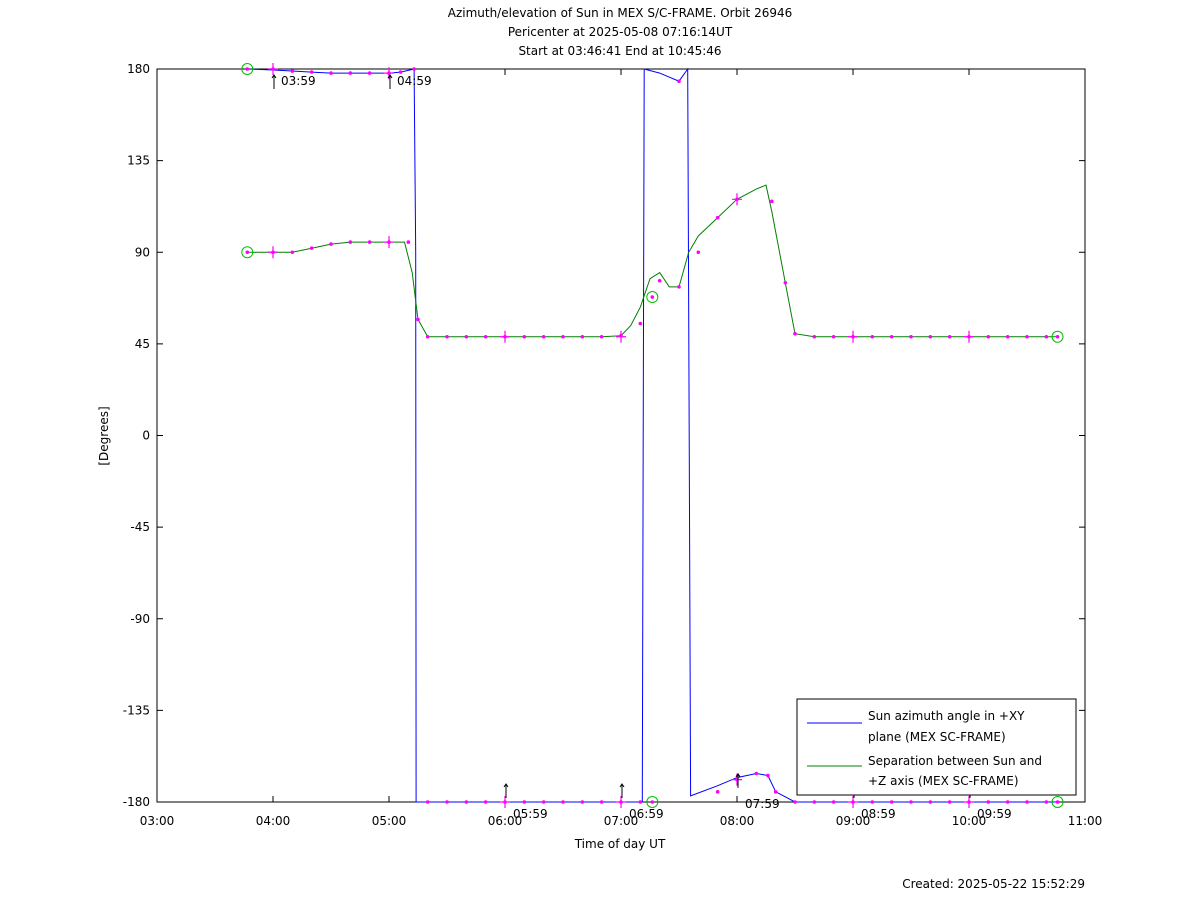  I want to click on annotation-label: 05:59, so click(530, 814).